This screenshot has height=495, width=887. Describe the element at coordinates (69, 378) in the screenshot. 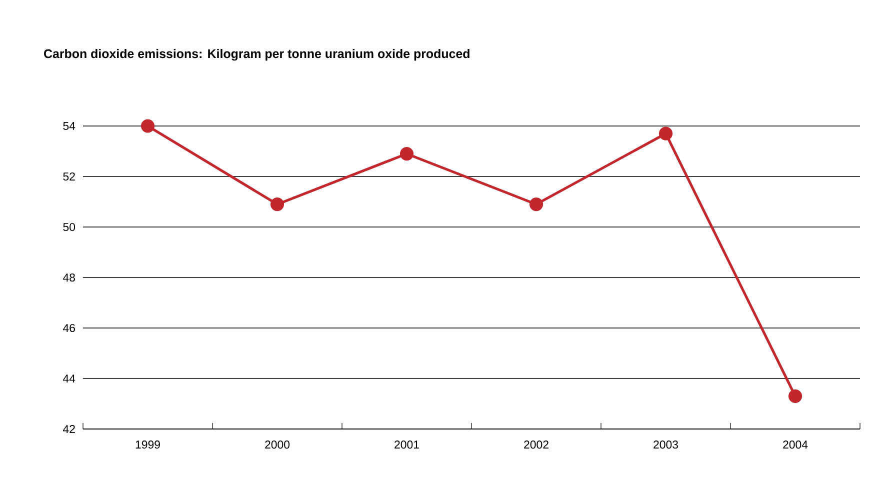

I see `y-tick-label: 44` at that location.